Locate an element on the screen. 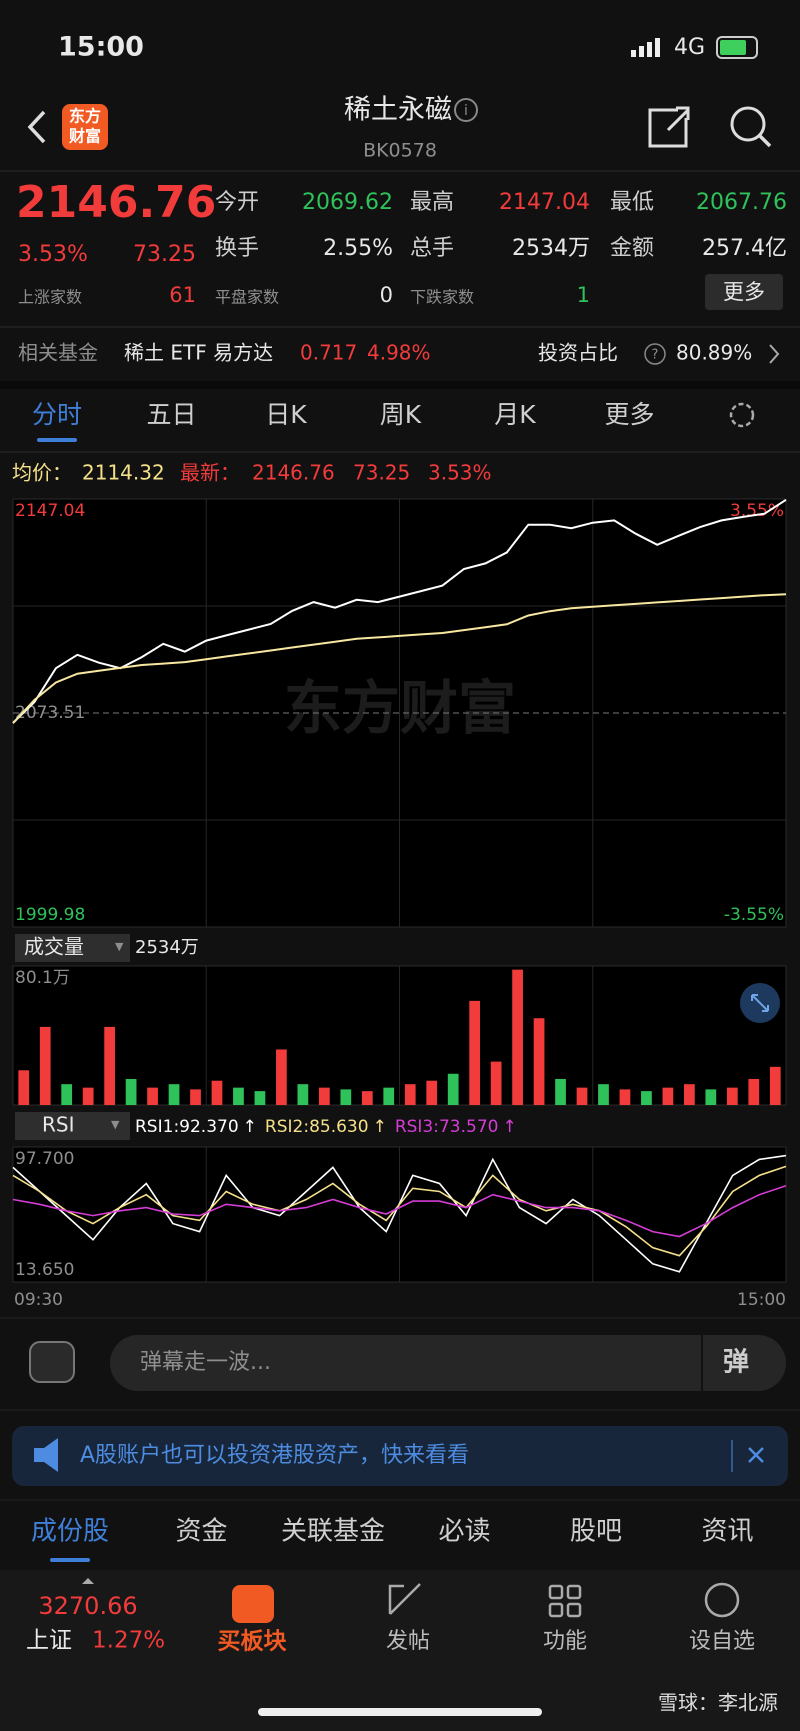 This screenshot has width=800, height=1731. watermark: 雪球：李北源 is located at coordinates (718, 1703).